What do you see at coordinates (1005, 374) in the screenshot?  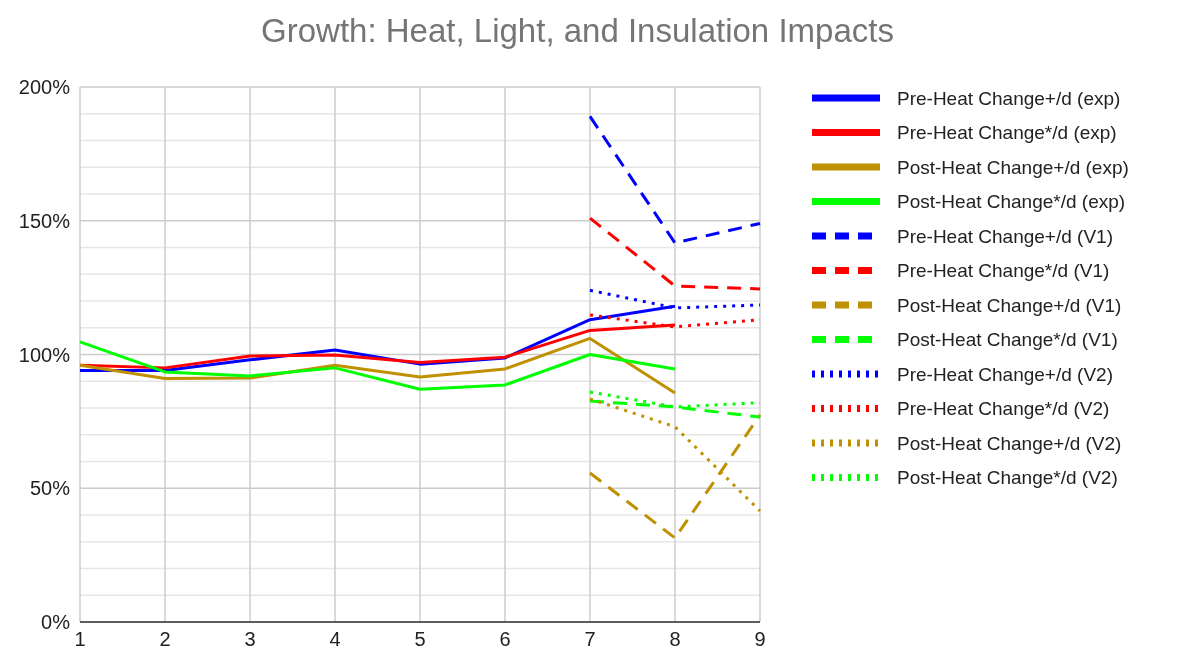 I see `legend-label: Pre-Heat Change+/d (V2)` at bounding box center [1005, 374].